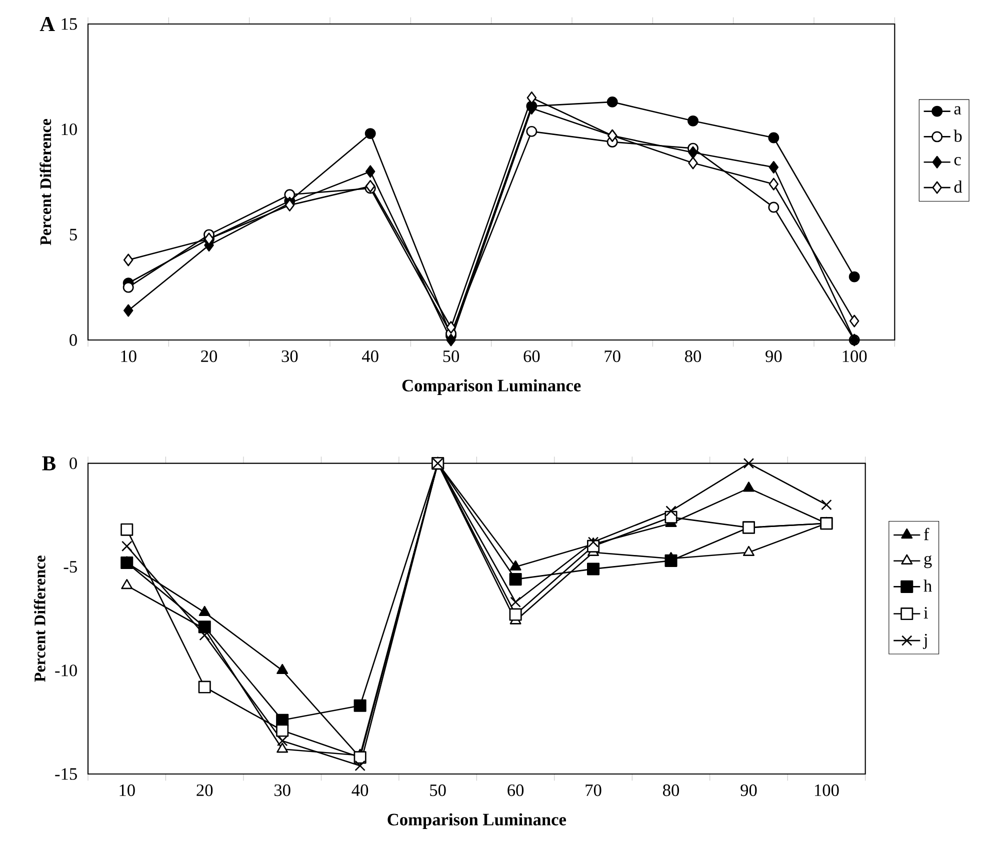 The image size is (984, 854). Describe the element at coordinates (958, 186) in the screenshot. I see `legend-label: d` at that location.